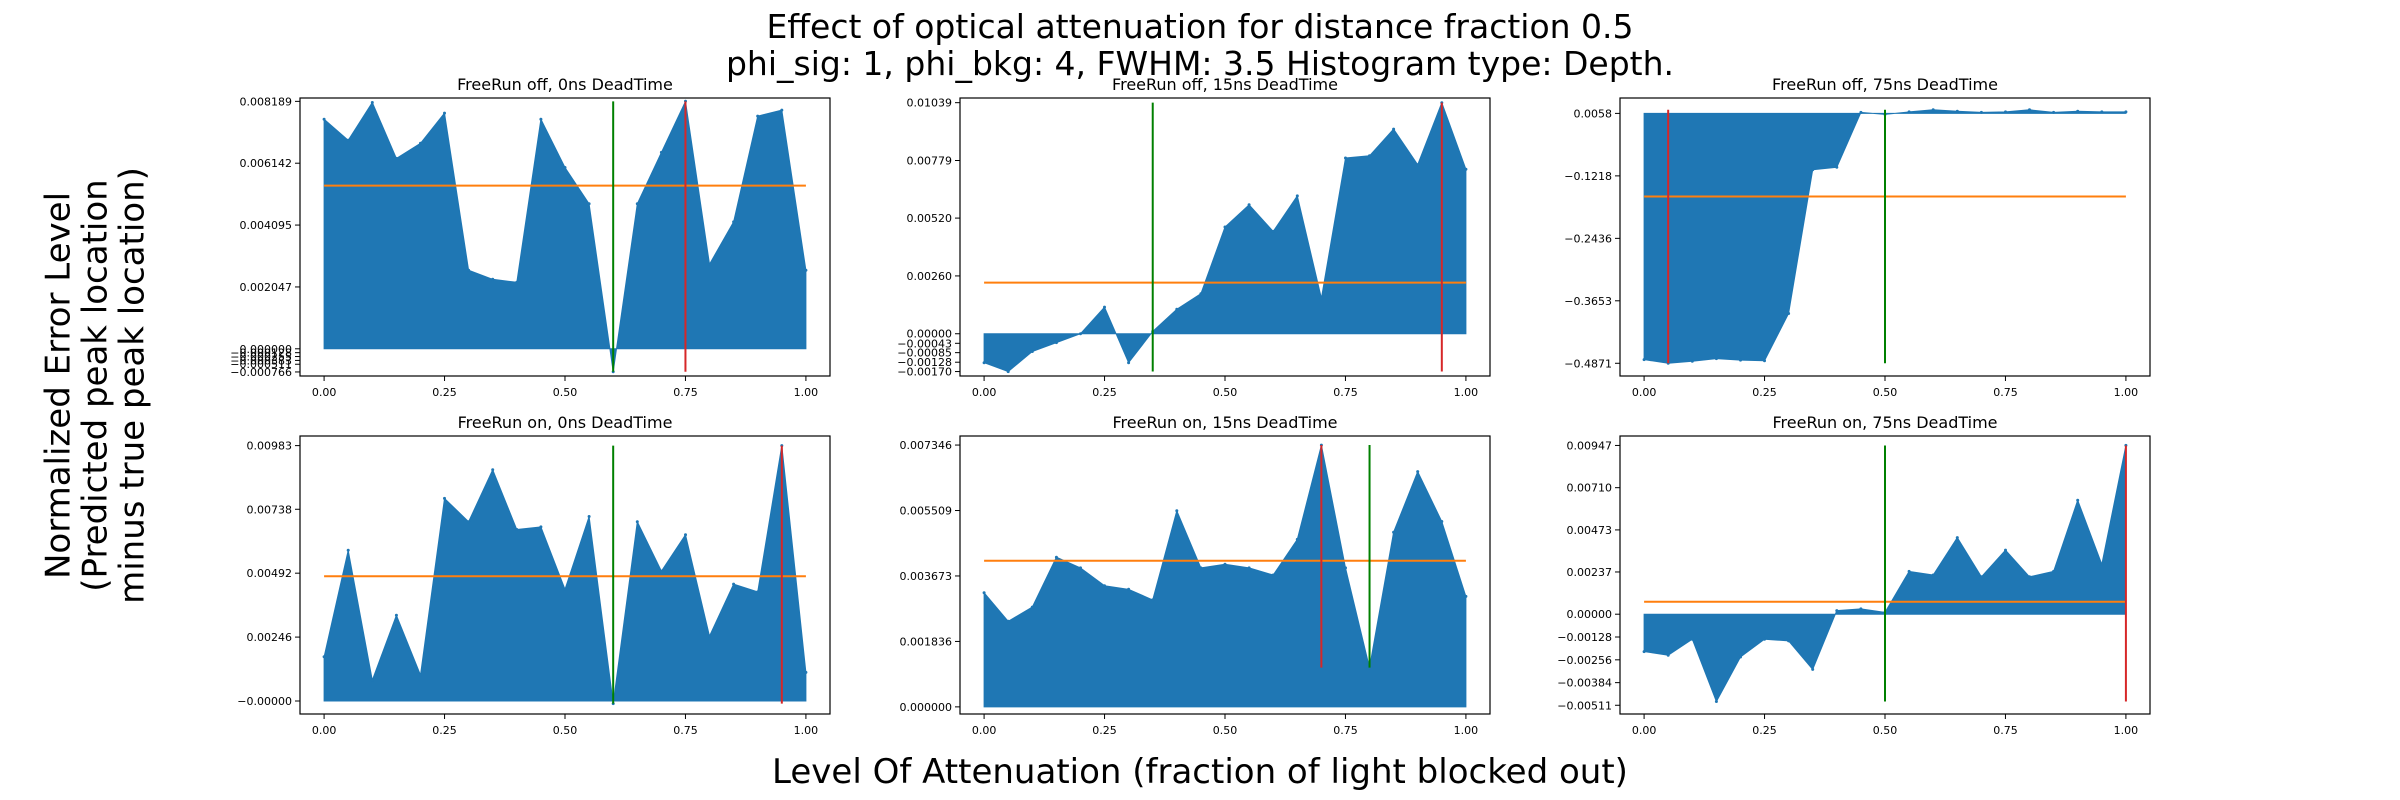 Image resolution: width=2400 pixels, height=800 pixels. I want to click on y-tick-label: 0.00246, so click(270, 637).